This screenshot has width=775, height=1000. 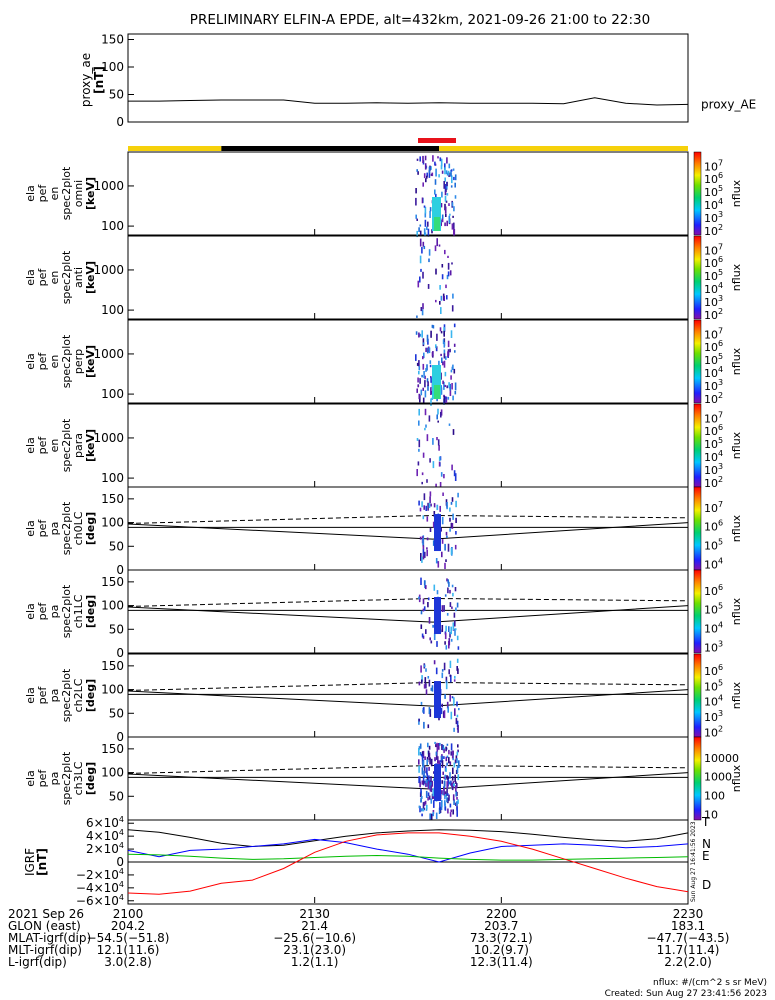 I want to click on colorbar-tick-label: 10³, so click(x=713, y=646).